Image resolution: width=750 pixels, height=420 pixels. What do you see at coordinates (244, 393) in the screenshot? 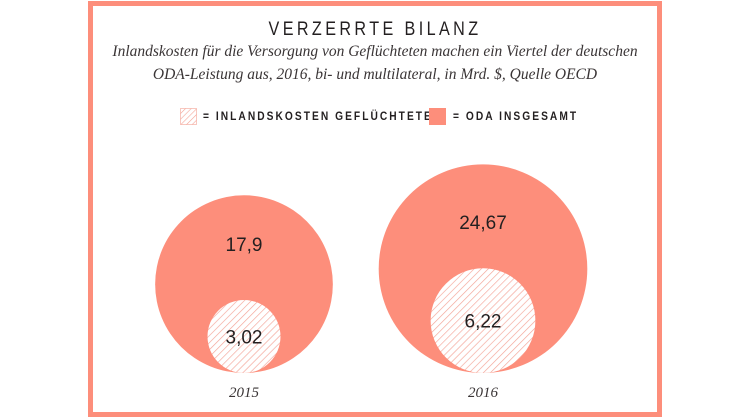
I see `year-label-2015: 2015` at bounding box center [244, 393].